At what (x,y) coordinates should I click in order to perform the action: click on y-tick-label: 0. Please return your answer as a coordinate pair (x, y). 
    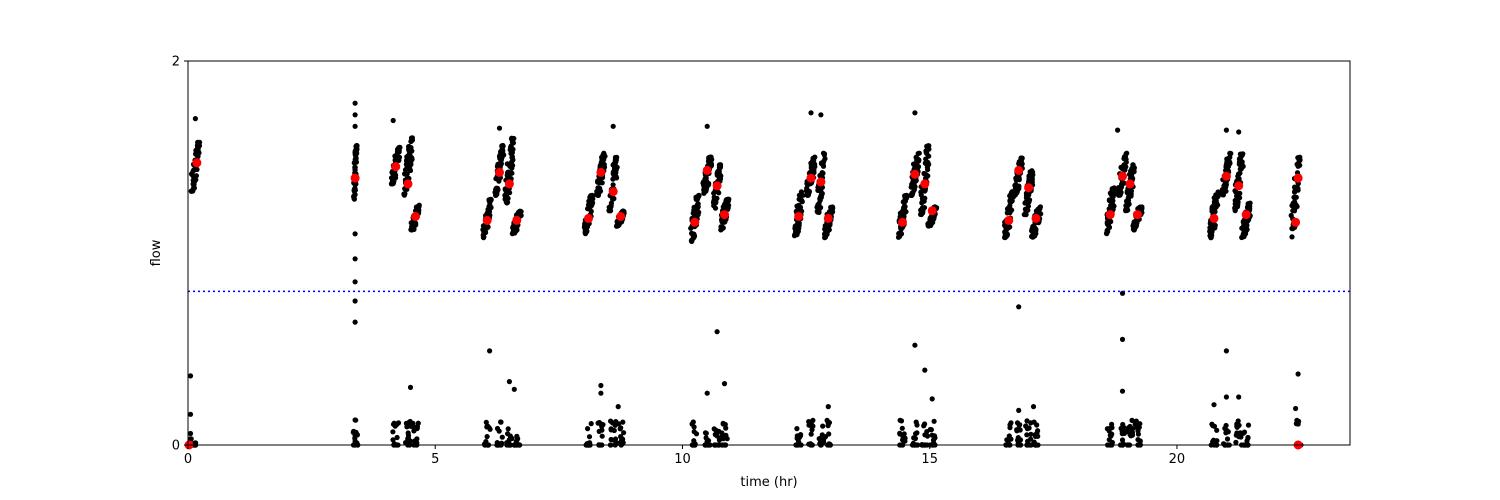
    Looking at the image, I should click on (176, 446).